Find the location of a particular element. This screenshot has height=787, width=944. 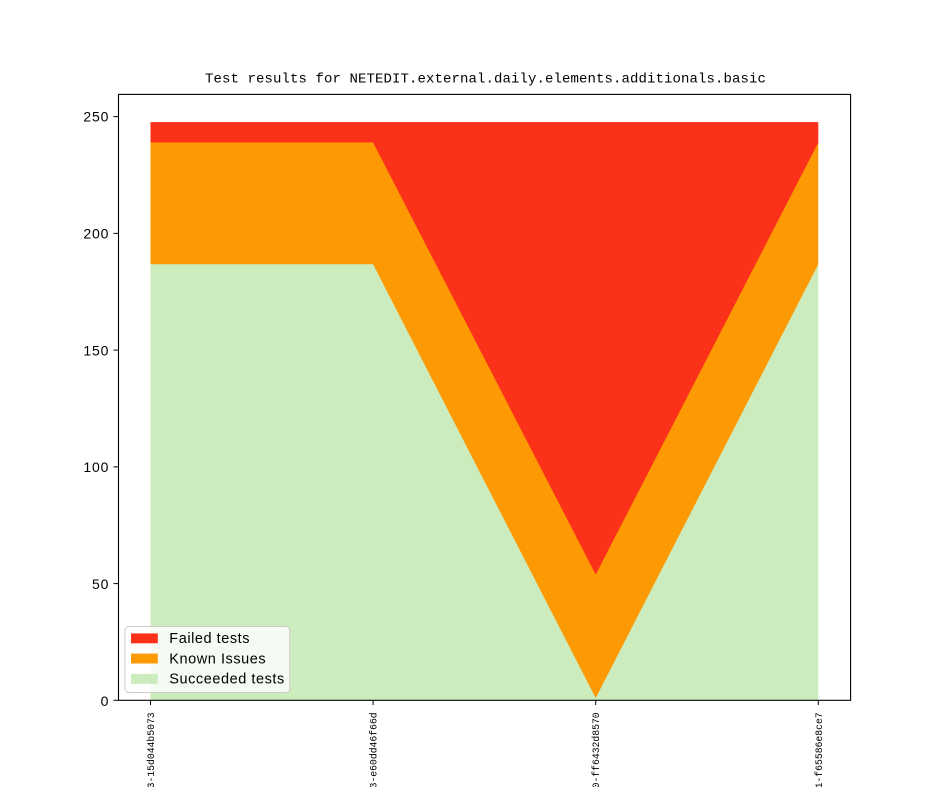

svg-text: 50 is located at coordinates (100, 584).